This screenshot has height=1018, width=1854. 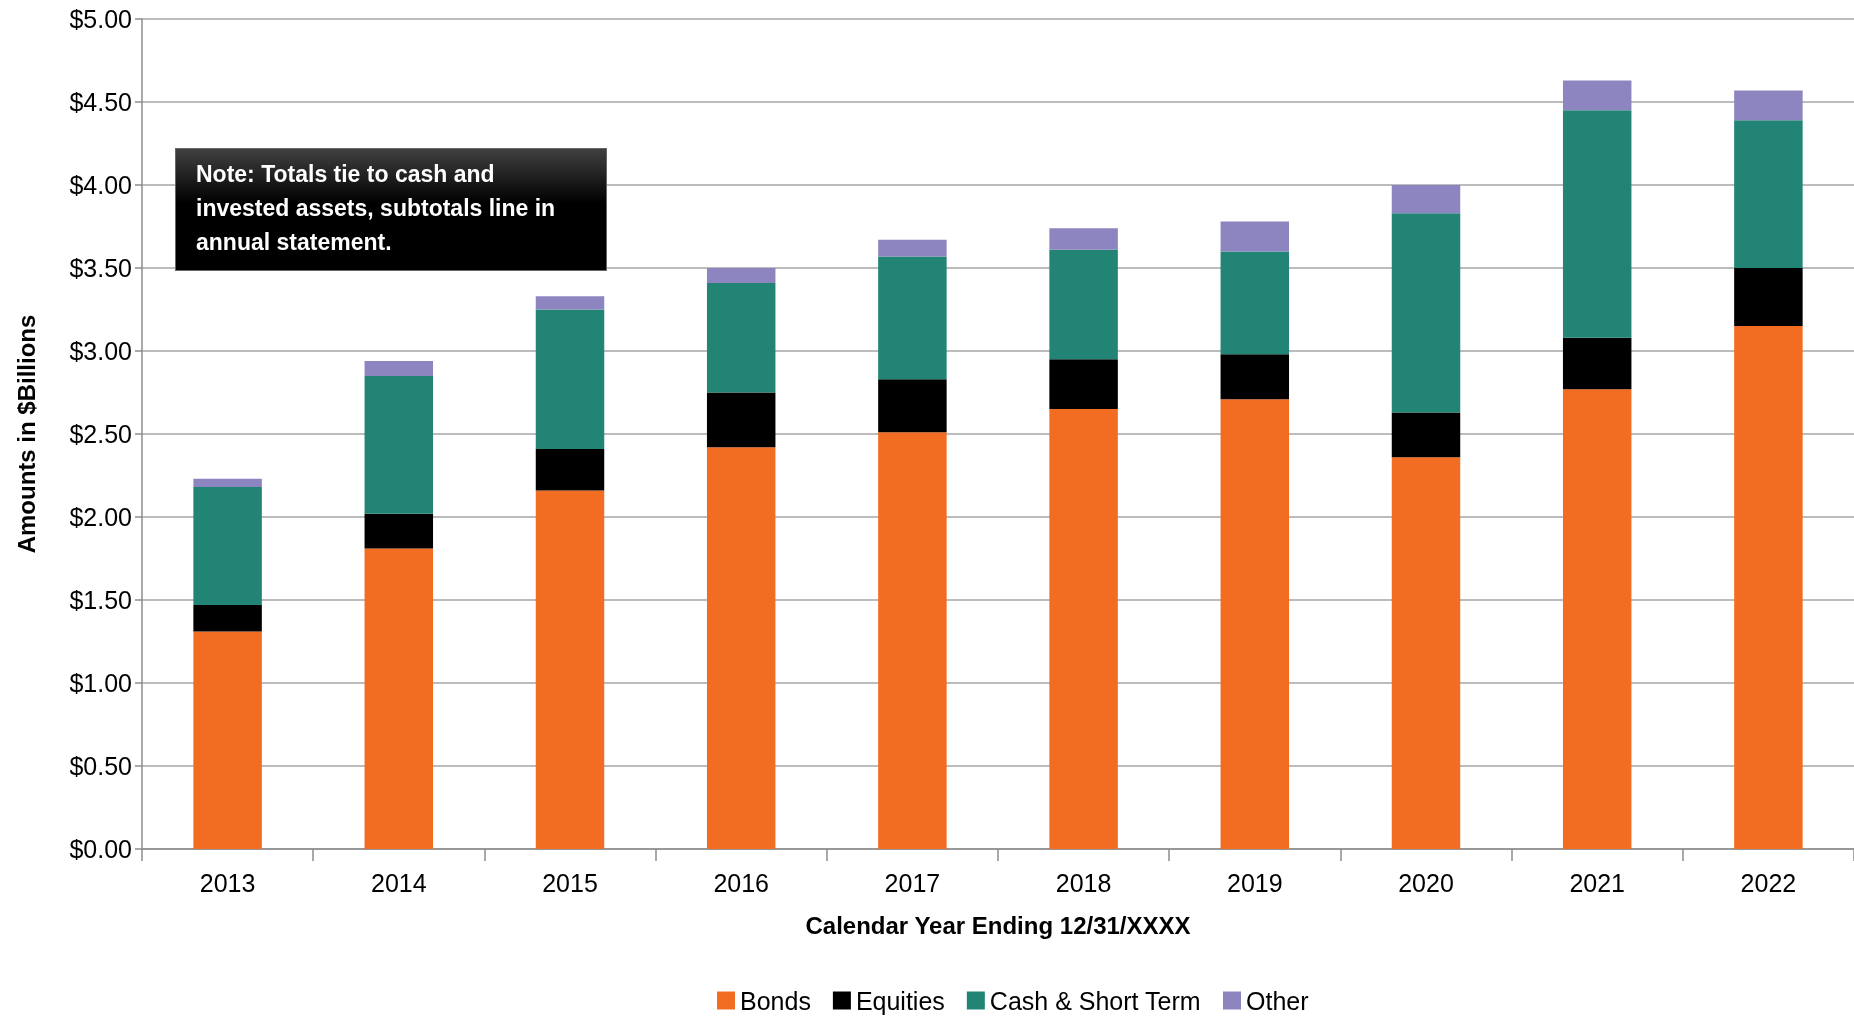 What do you see at coordinates (912, 882) in the screenshot?
I see `x-tick-label: 2017` at bounding box center [912, 882].